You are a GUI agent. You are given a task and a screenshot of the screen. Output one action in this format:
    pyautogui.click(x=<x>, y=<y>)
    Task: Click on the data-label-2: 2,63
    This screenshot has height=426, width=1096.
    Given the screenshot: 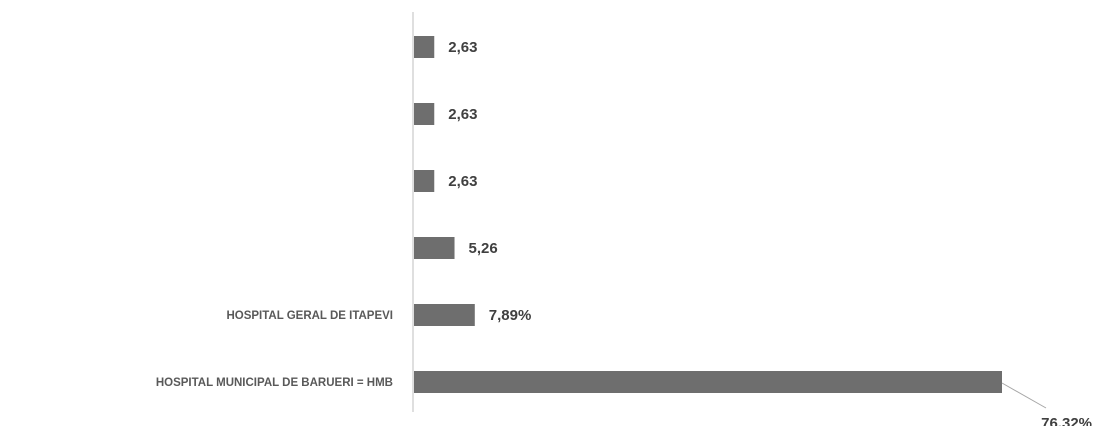 What is the action you would take?
    pyautogui.click(x=462, y=181)
    